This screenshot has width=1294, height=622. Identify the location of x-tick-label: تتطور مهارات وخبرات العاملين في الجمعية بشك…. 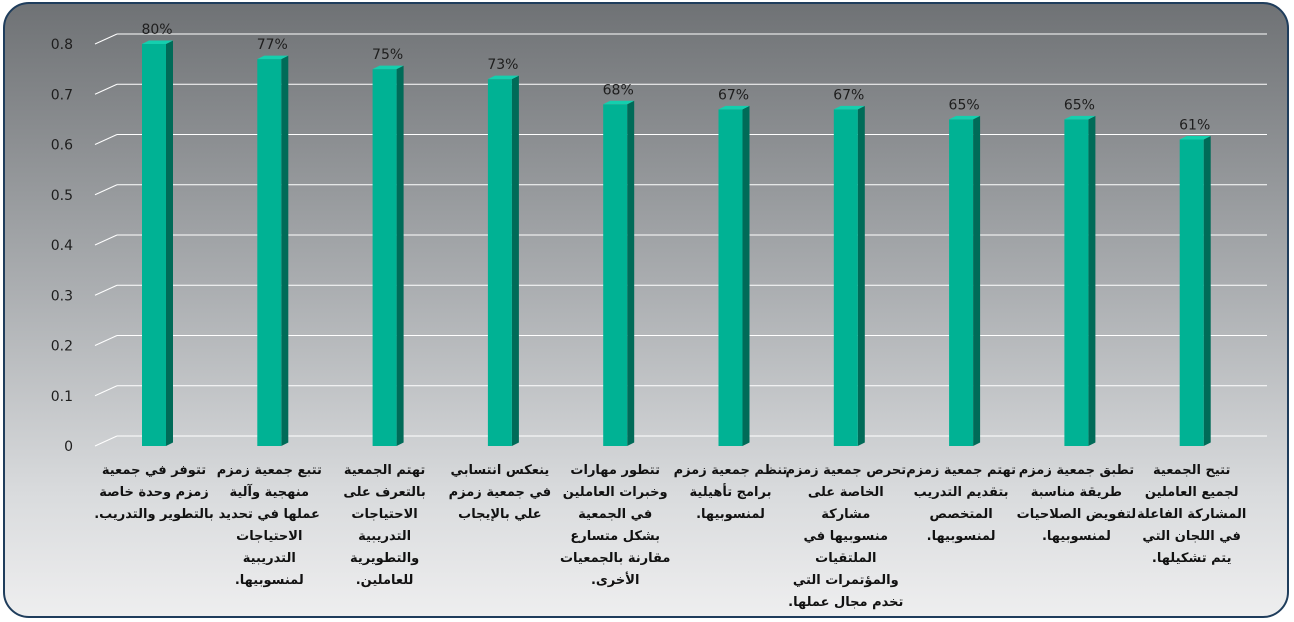
(615, 526).